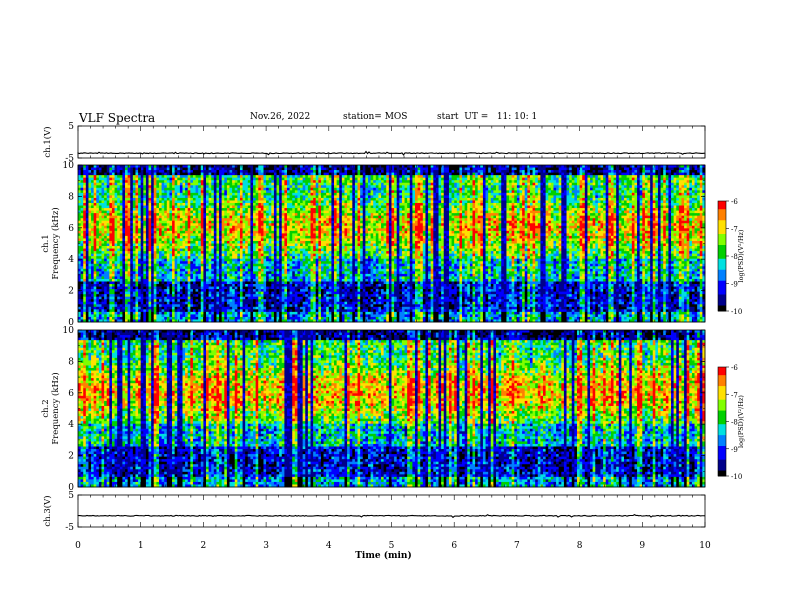  Describe the element at coordinates (69, 166) in the screenshot. I see `ch1-spectrogram-ytick-5: 10` at that location.